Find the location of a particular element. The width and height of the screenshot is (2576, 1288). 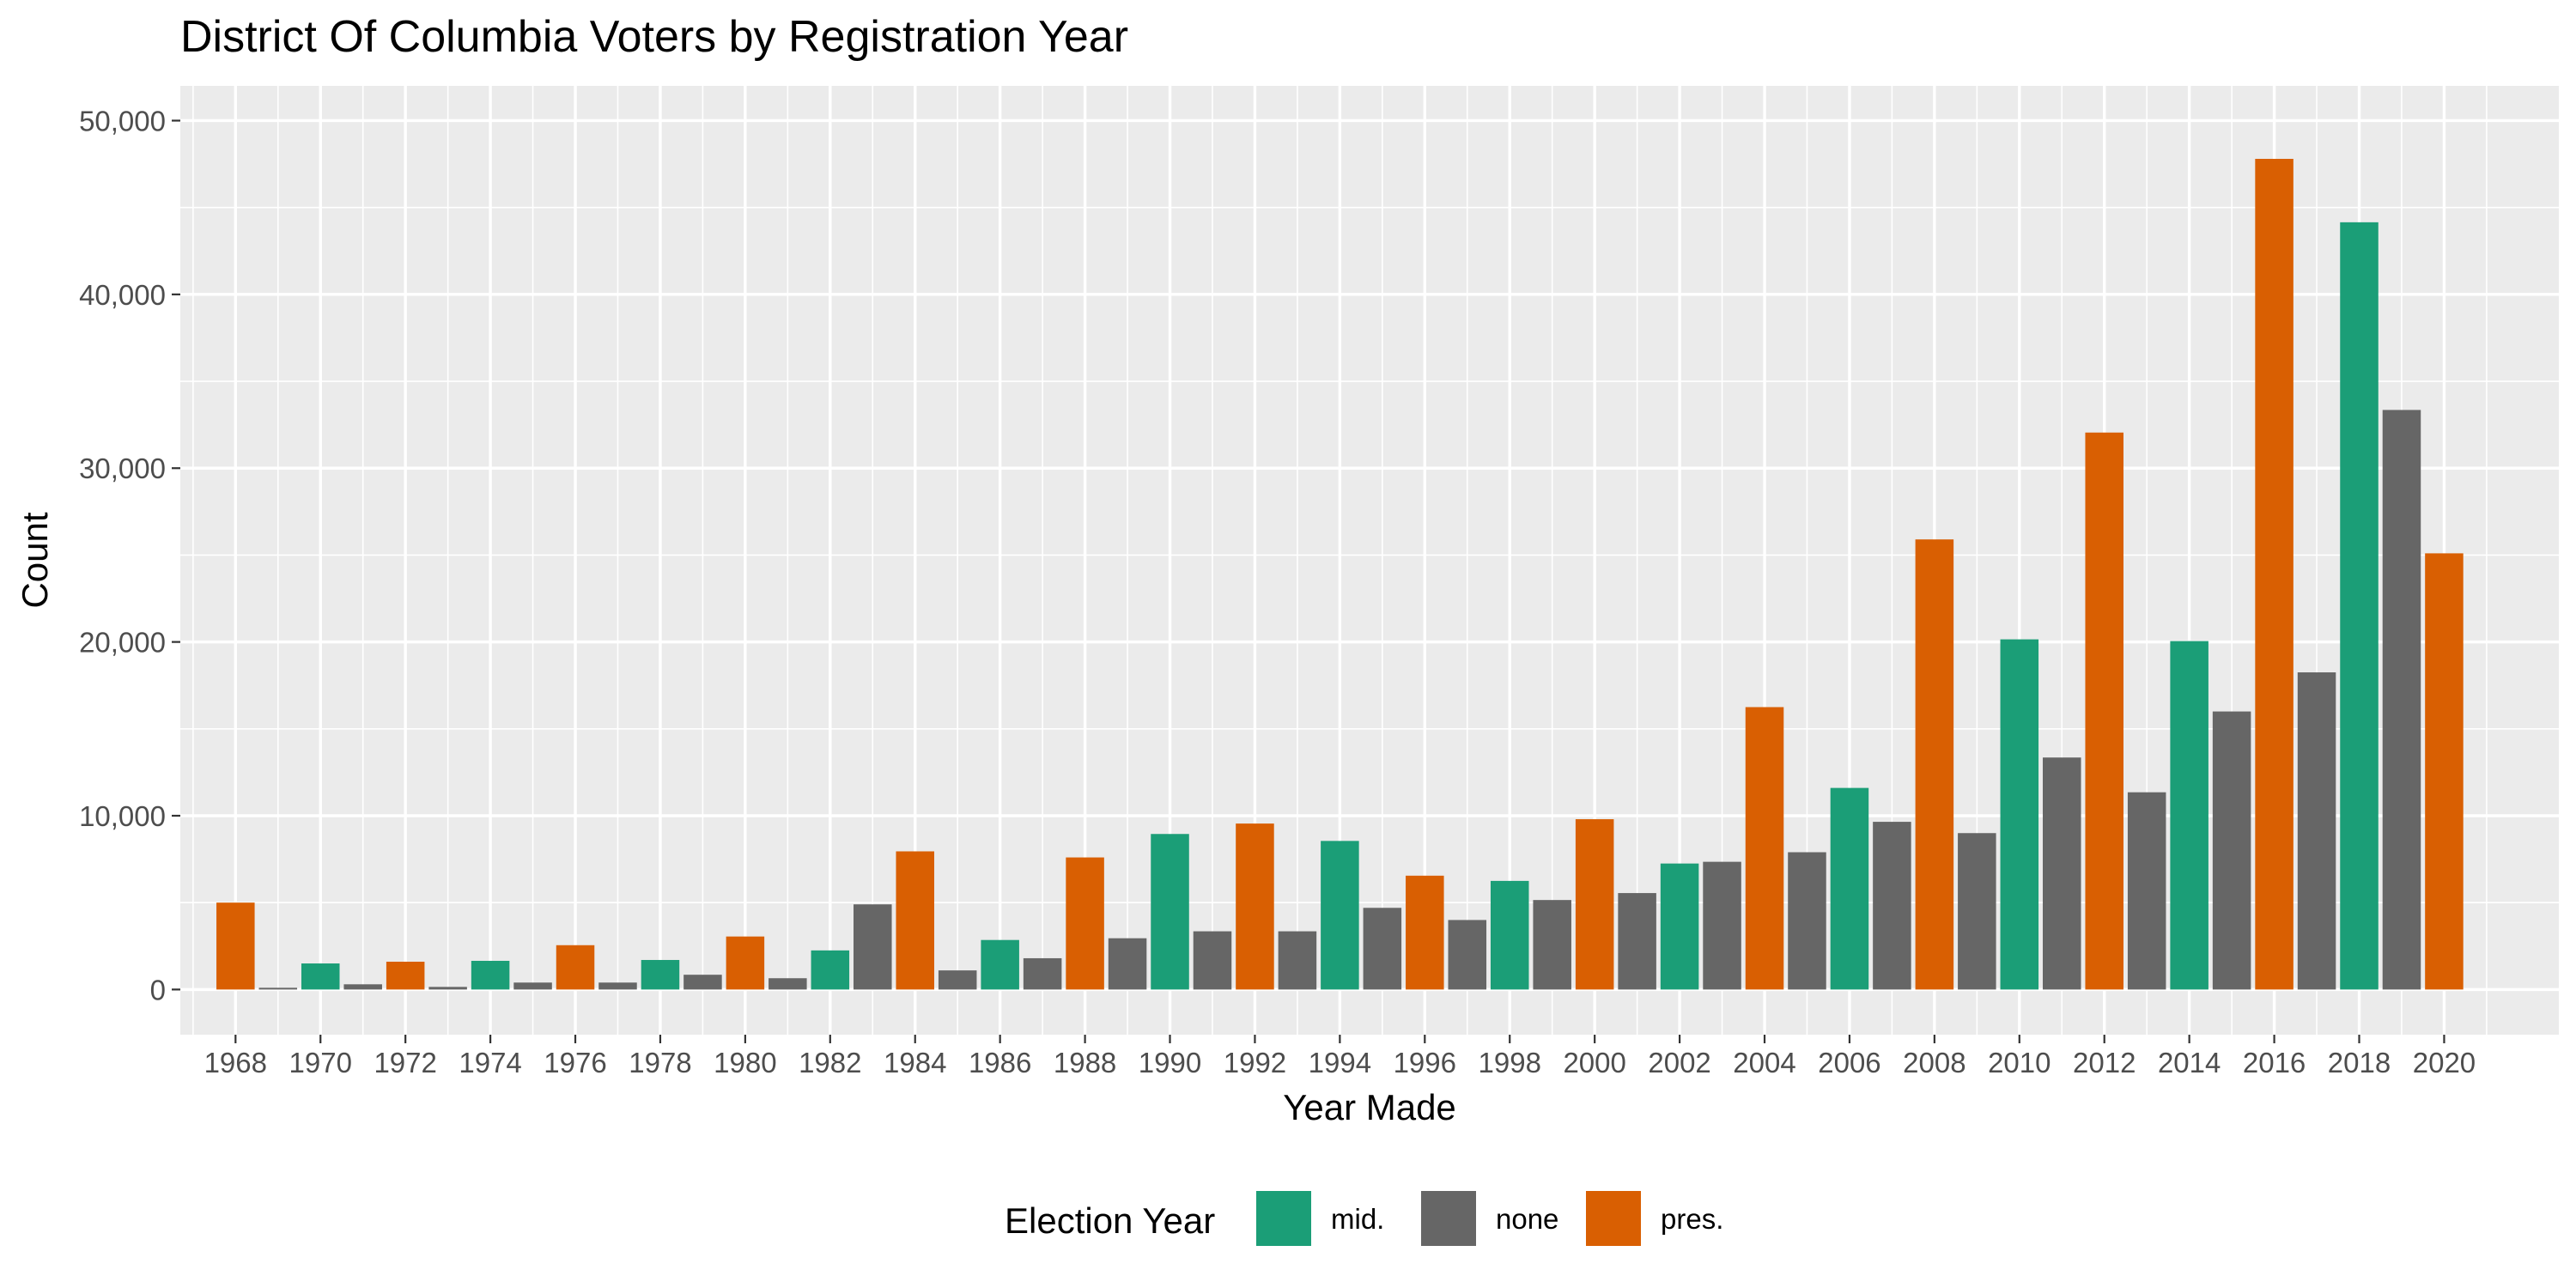

bar-1987 is located at coordinates (1042, 973).